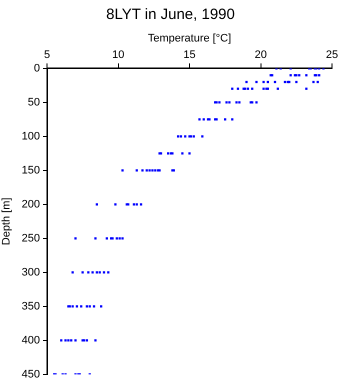 The image size is (341, 384). Describe the element at coordinates (37, 68) in the screenshot. I see `y-tick-label: 0` at that location.